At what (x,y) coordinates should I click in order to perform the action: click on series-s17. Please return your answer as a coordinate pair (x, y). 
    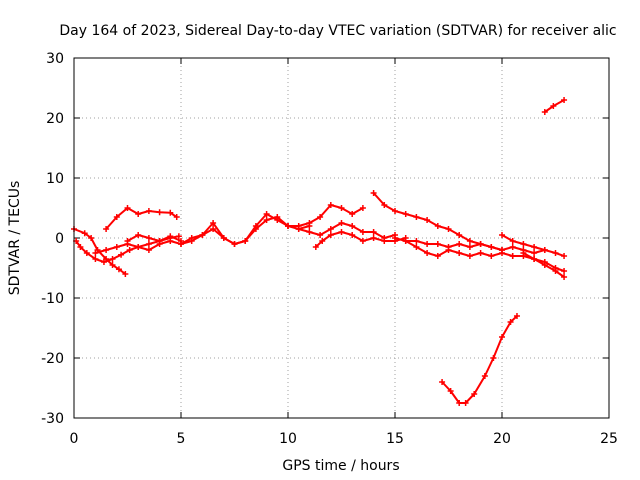
    Looking at the image, I should click on (554, 106).